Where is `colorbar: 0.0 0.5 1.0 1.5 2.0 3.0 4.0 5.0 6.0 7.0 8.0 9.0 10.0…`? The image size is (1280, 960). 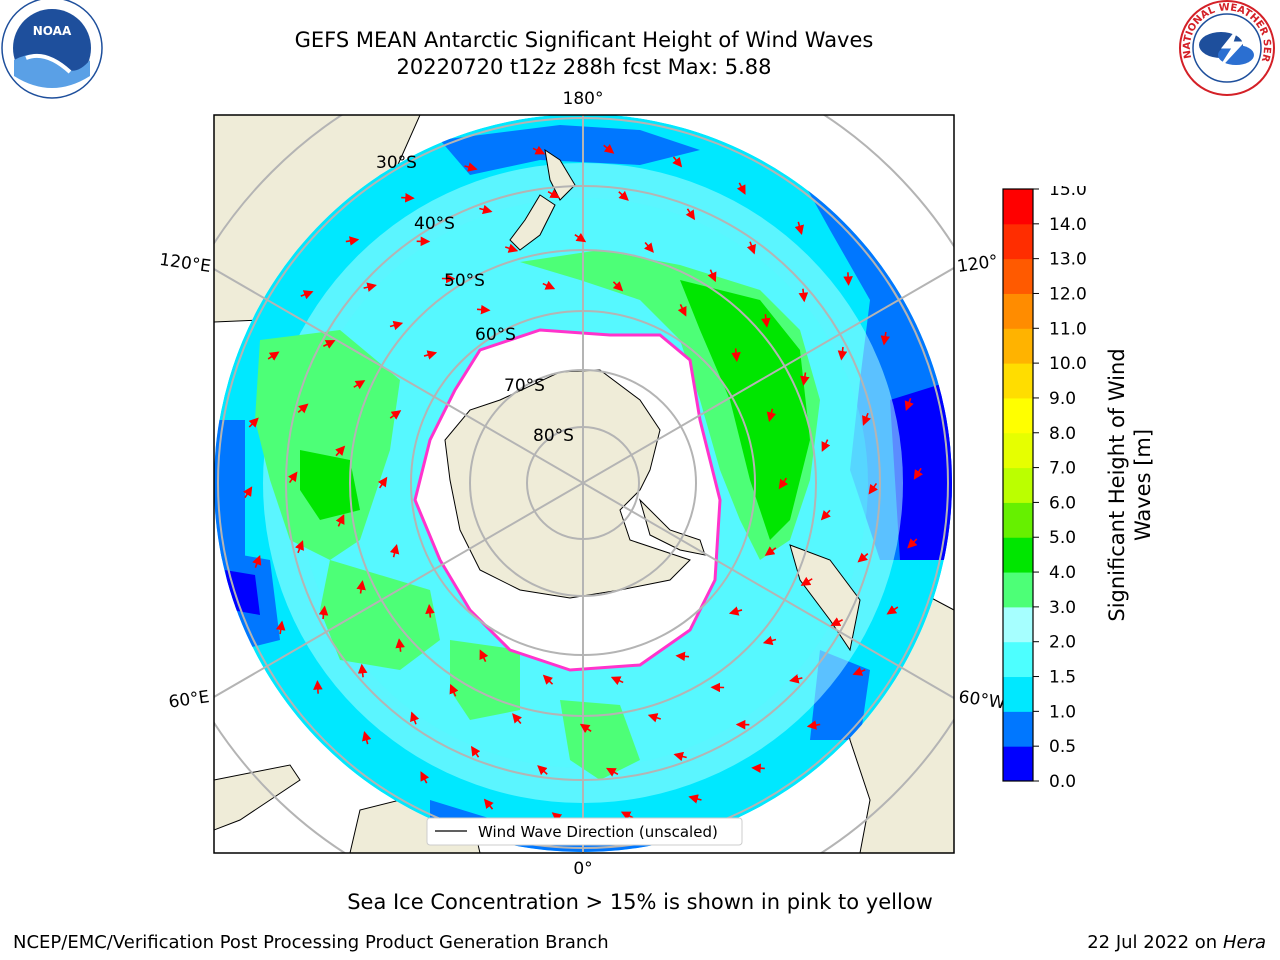
colorbar: 0.0 0.5 1.0 1.5 2.0 3.0 4.0 5.0 6.0 7.0 8.0 9.0 10.0… is located at coordinates (1078, 489).